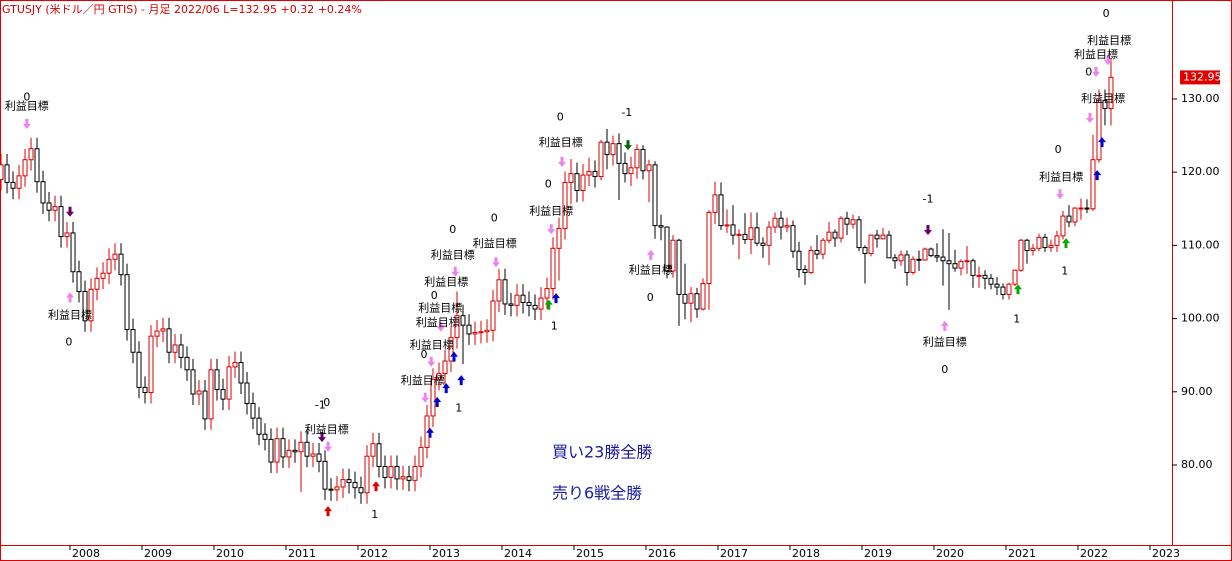  Describe the element at coordinates (1016, 318) in the screenshot. I see `annotation: 1` at that location.